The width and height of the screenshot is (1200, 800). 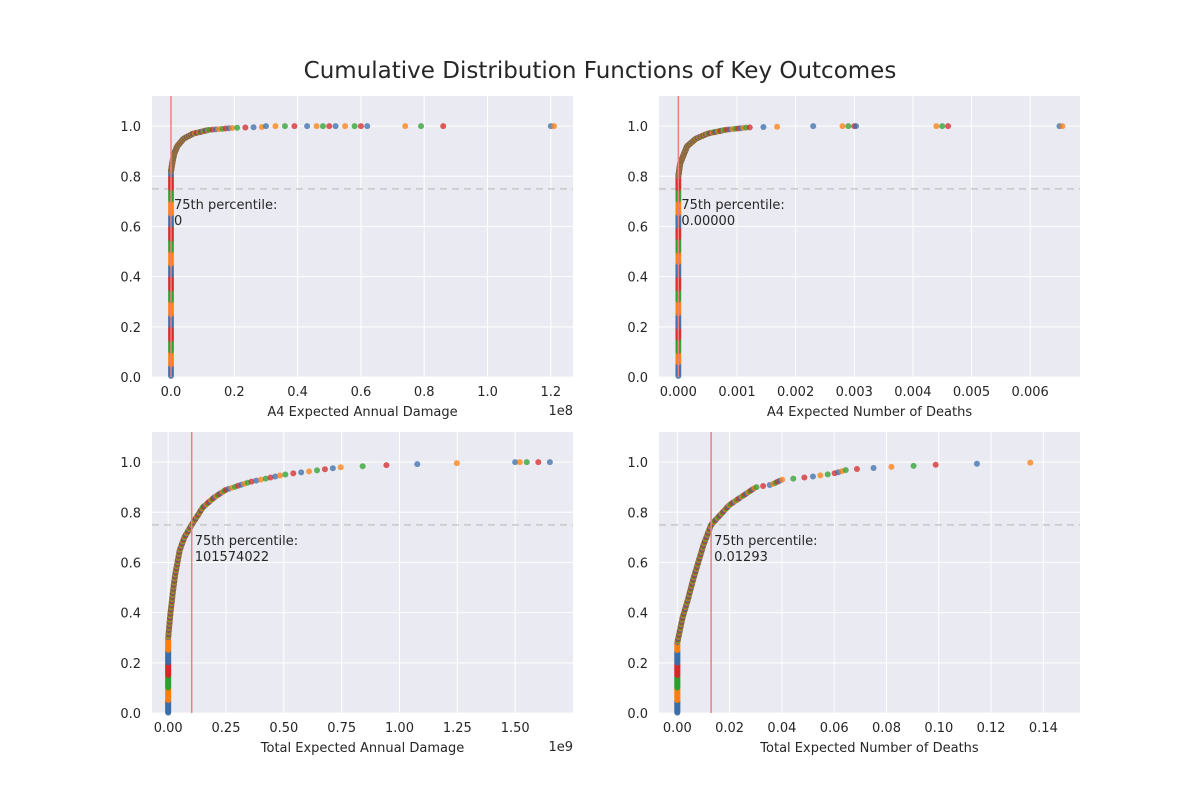 I want to click on x-tick-label: 0.0, so click(x=171, y=392).